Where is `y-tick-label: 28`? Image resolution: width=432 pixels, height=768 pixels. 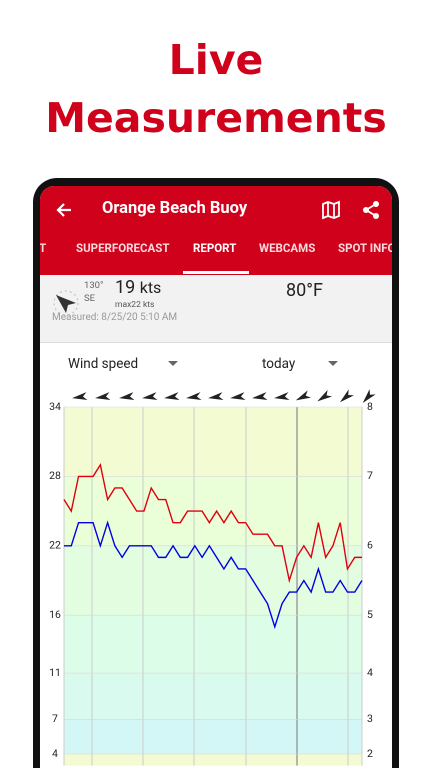 y-tick-label: 28 is located at coordinates (55, 475).